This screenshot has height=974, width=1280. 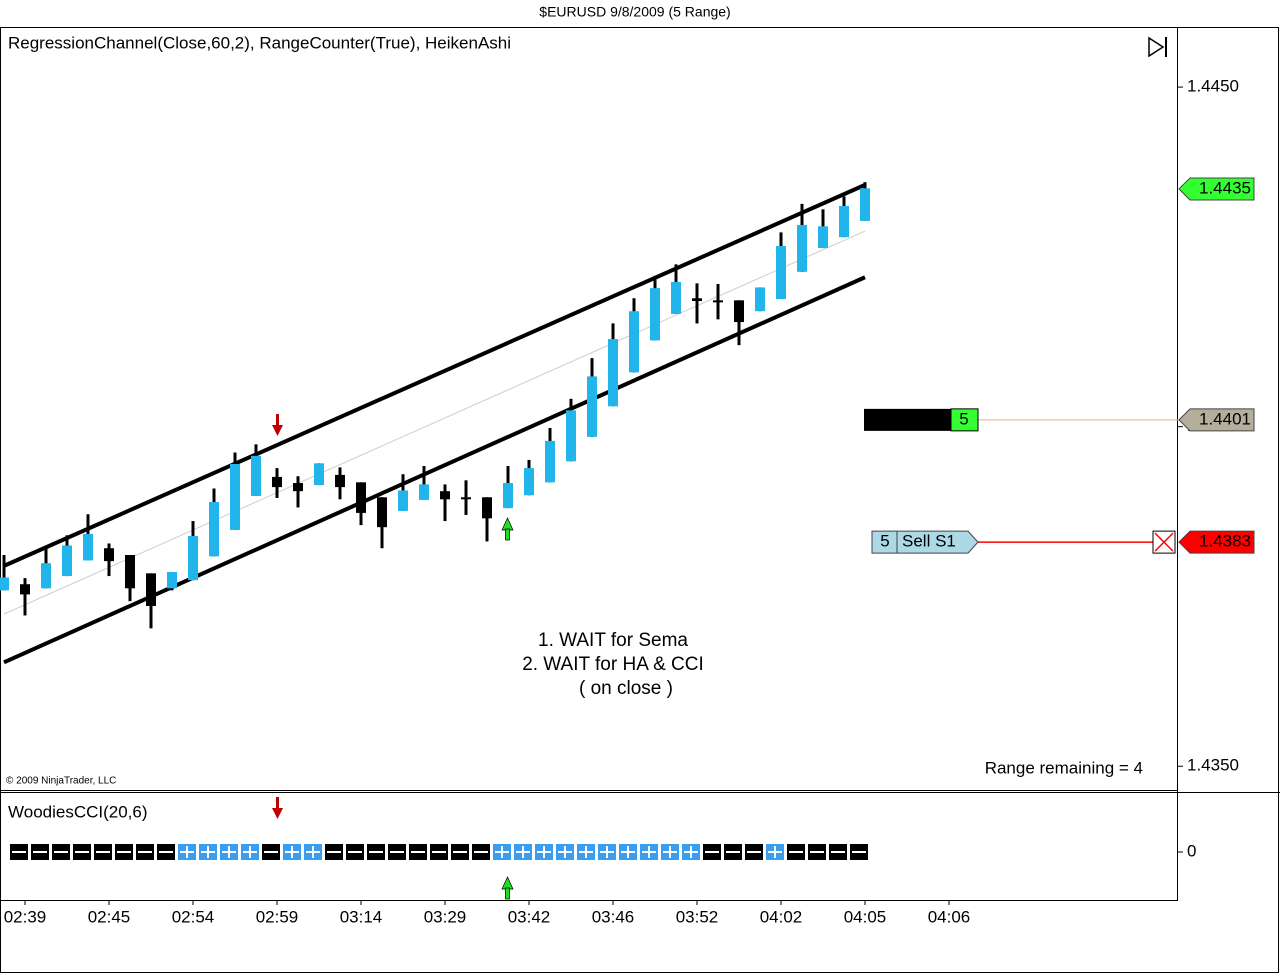 What do you see at coordinates (865, 916) in the screenshot?
I see `x-tick-label: 04:05` at bounding box center [865, 916].